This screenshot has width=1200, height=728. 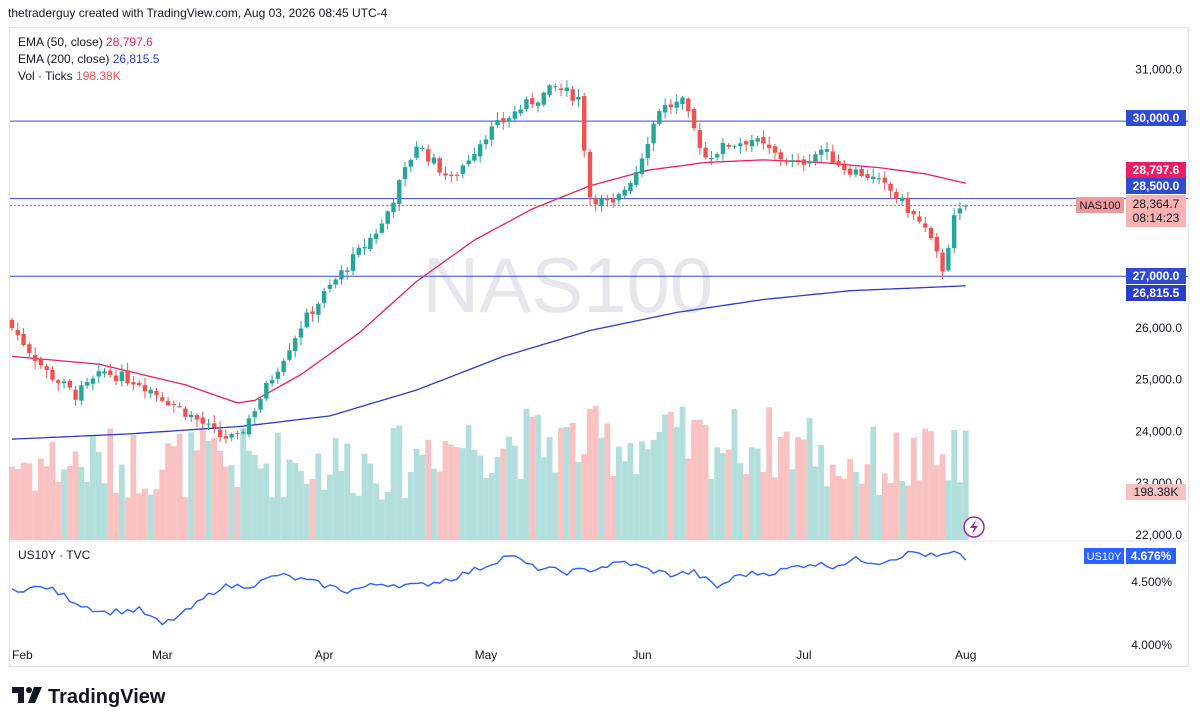 I want to click on price-tick-label: 24,000.0, so click(x=1158, y=431).